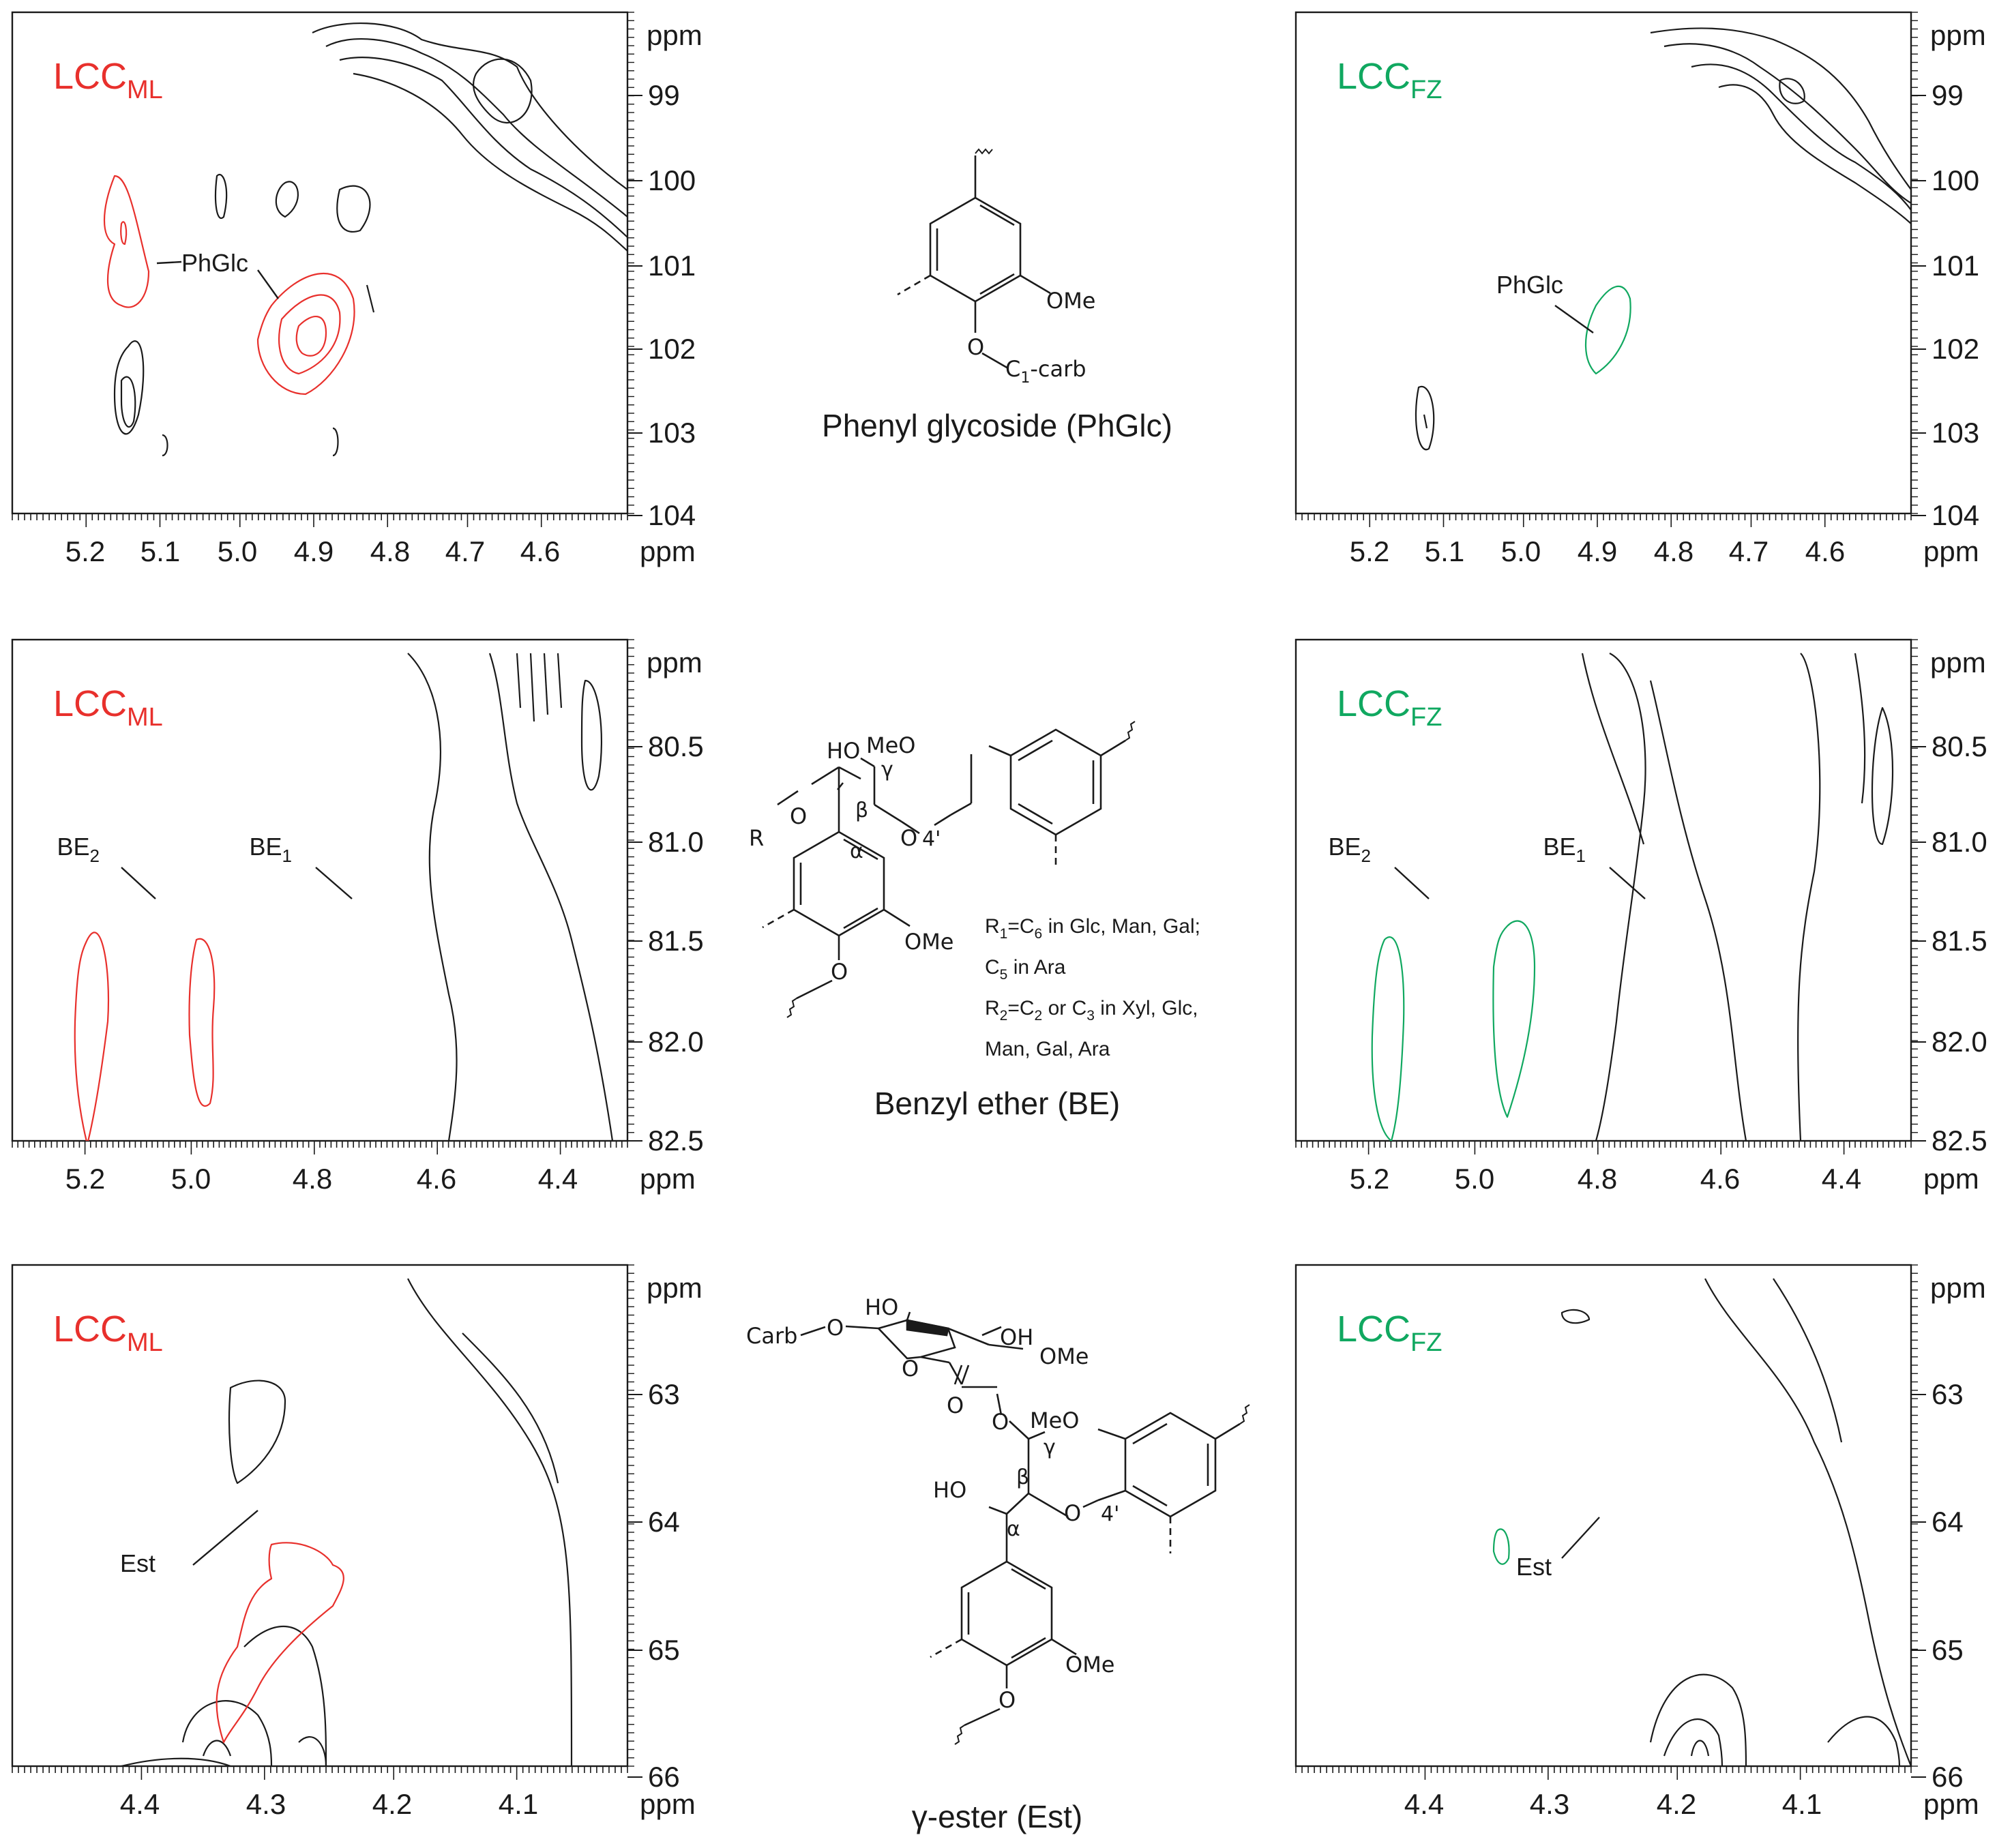 The image size is (1997, 1848). I want to click on est-o-ring-label: O, so click(910, 1369).